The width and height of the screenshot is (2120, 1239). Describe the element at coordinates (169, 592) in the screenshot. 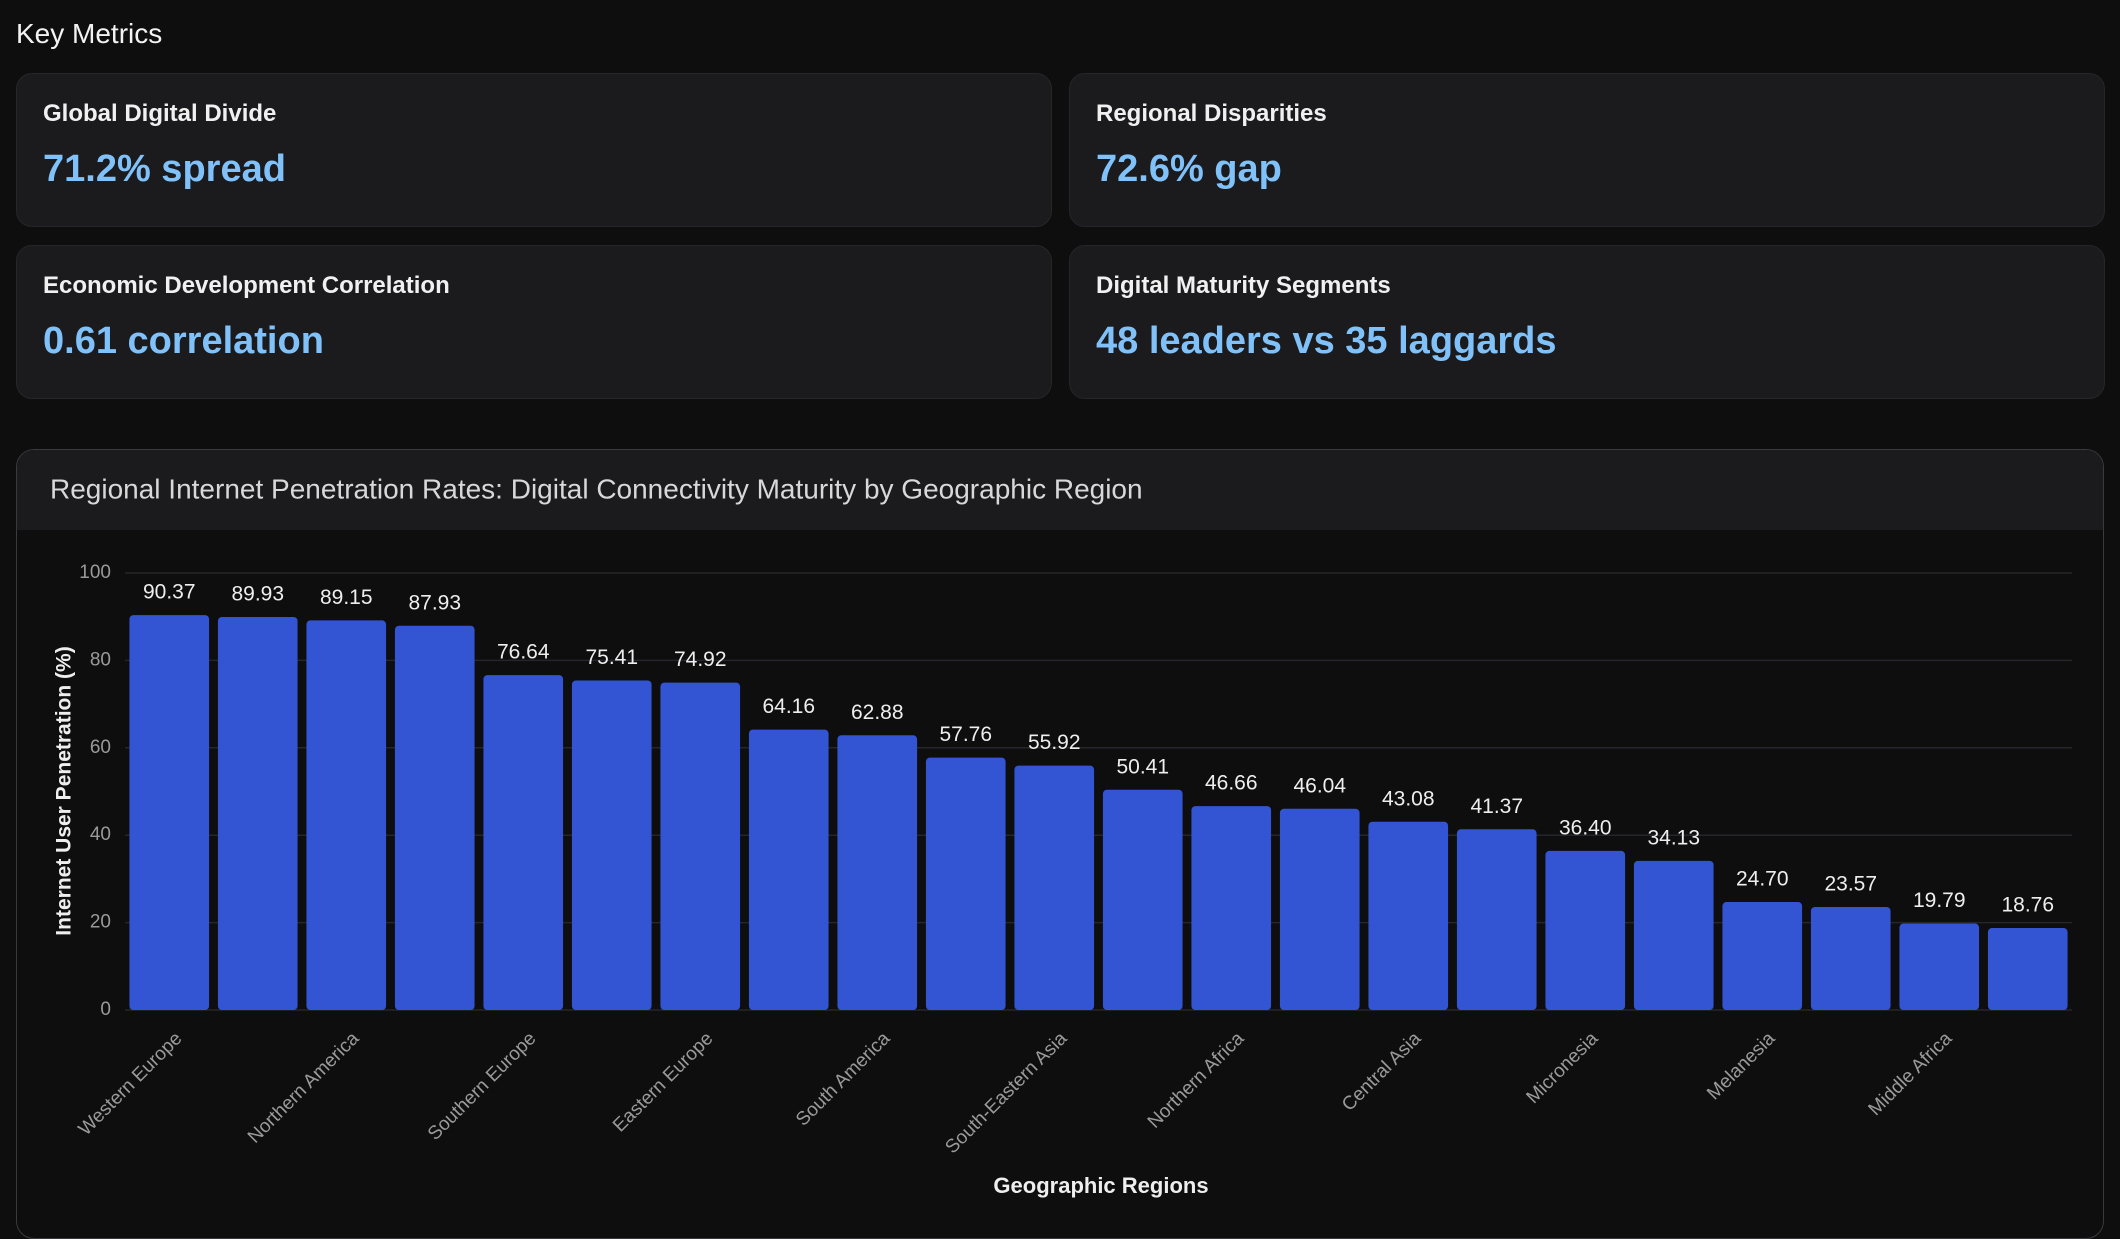

I see `value-label: 90.37` at that location.